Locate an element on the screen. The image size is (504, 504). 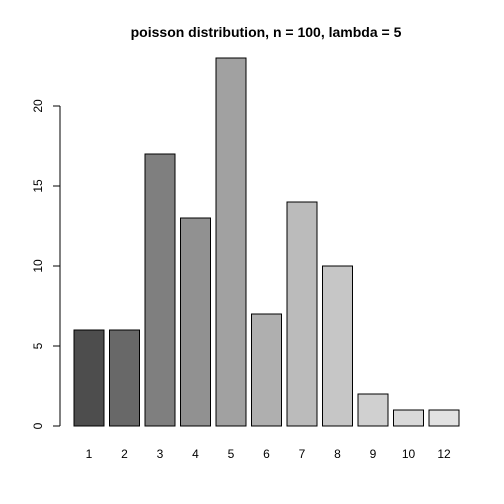
x-tick-label: 8 is located at coordinates (337, 454).